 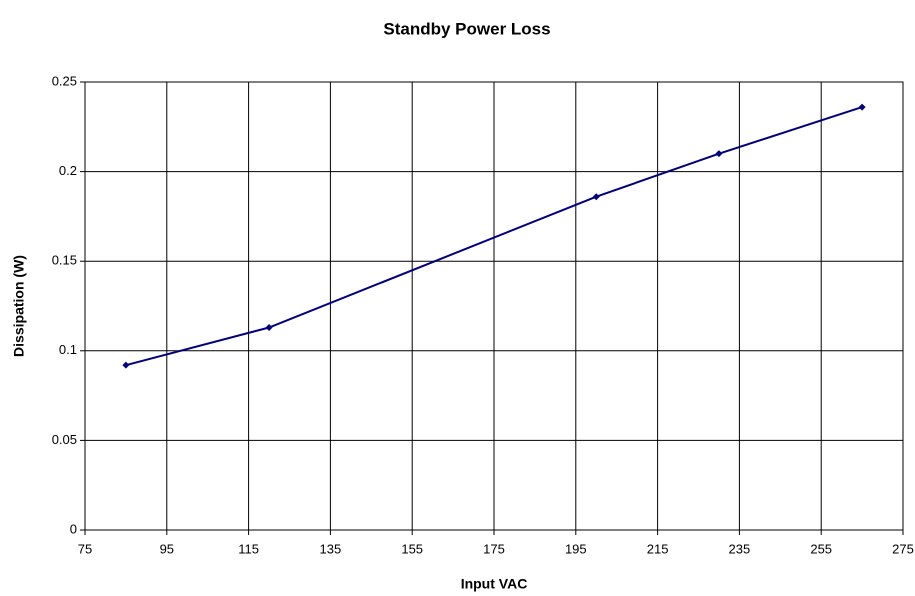 I want to click on y-tick-label: 0, so click(x=73, y=528).